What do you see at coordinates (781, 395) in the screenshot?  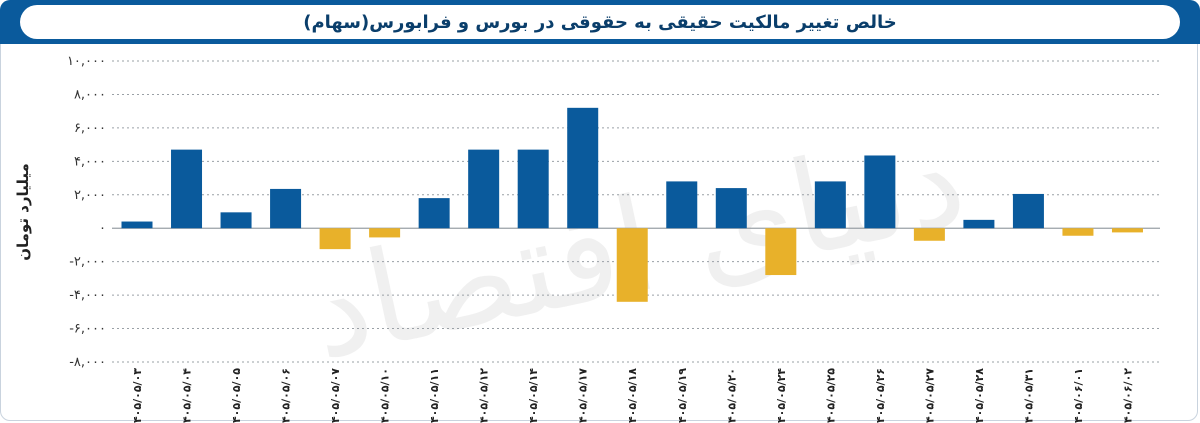 I see `x-tick-label: ۱۴۰۵/۰۵/۲۴` at bounding box center [781, 395].